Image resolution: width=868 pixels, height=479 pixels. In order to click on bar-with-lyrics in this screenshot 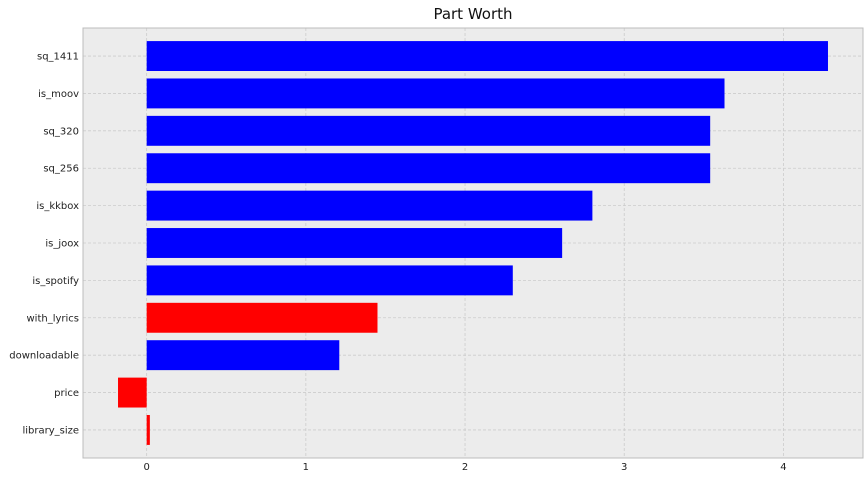, I will do `click(262, 317)`.